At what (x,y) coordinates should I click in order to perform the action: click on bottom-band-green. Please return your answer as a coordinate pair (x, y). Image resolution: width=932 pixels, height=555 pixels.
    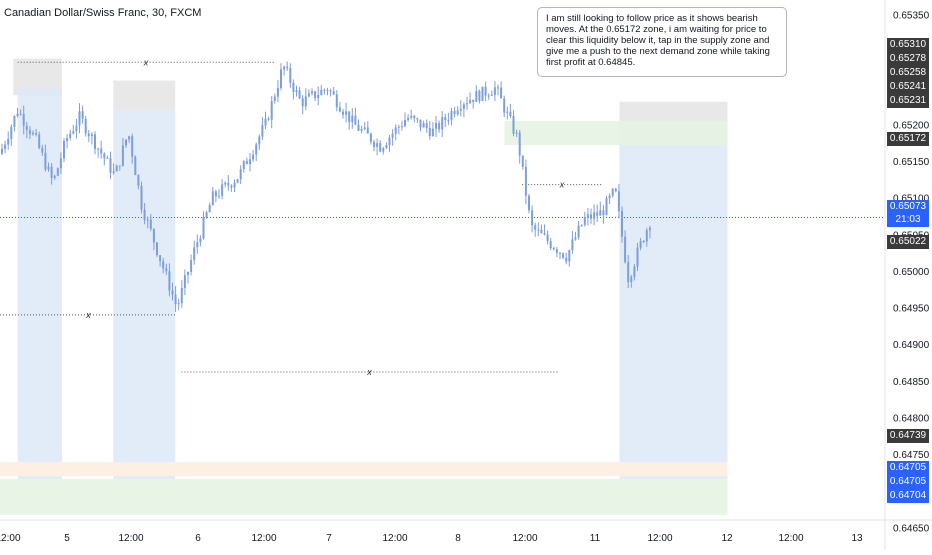
    Looking at the image, I should click on (364, 497).